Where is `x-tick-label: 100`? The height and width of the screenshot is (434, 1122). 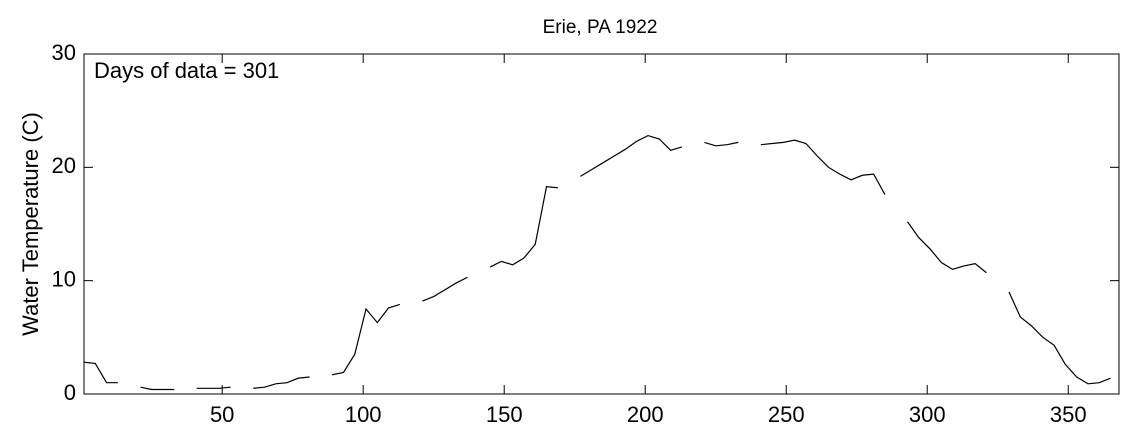 x-tick-label: 100 is located at coordinates (363, 414).